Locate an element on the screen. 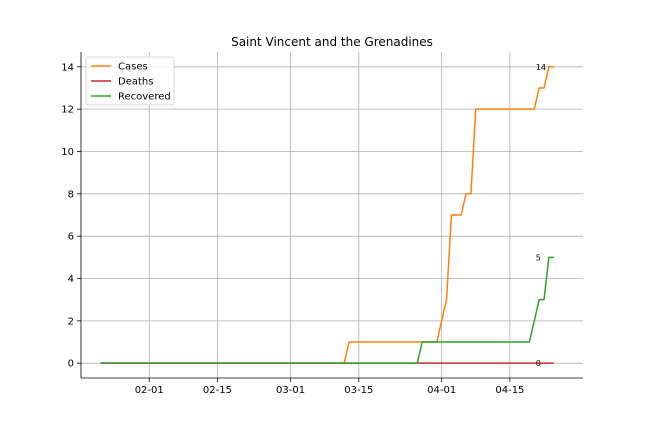 This screenshot has height=432, width=648. end-label-deaths: 0 is located at coordinates (538, 363).